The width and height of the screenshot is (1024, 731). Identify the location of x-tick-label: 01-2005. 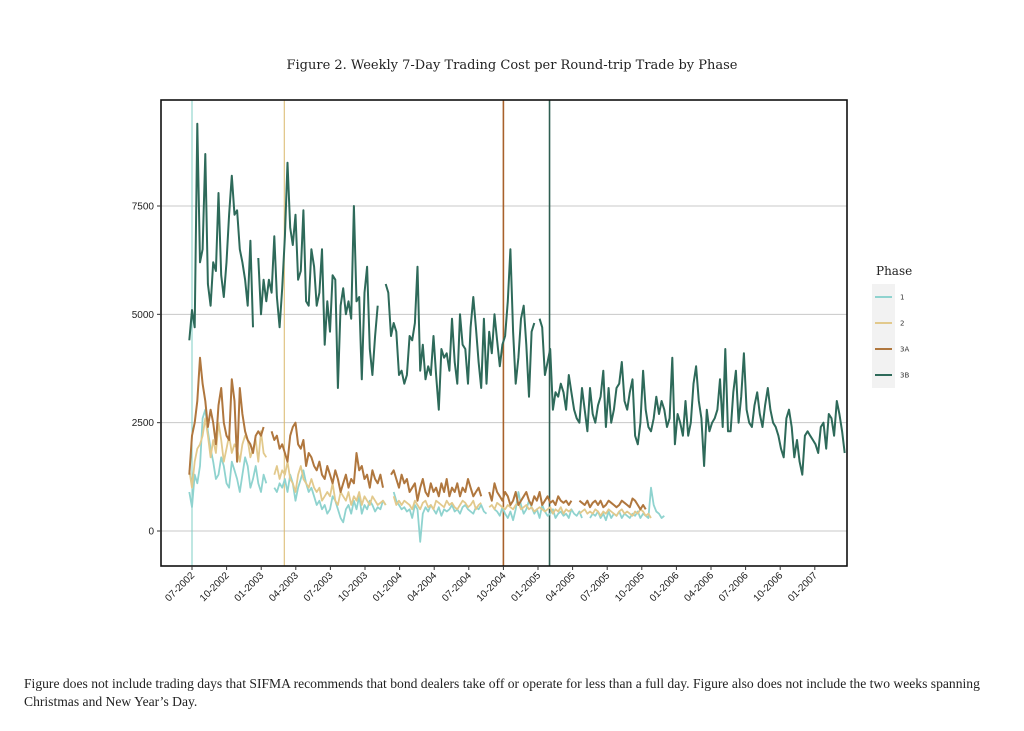
(526, 587).